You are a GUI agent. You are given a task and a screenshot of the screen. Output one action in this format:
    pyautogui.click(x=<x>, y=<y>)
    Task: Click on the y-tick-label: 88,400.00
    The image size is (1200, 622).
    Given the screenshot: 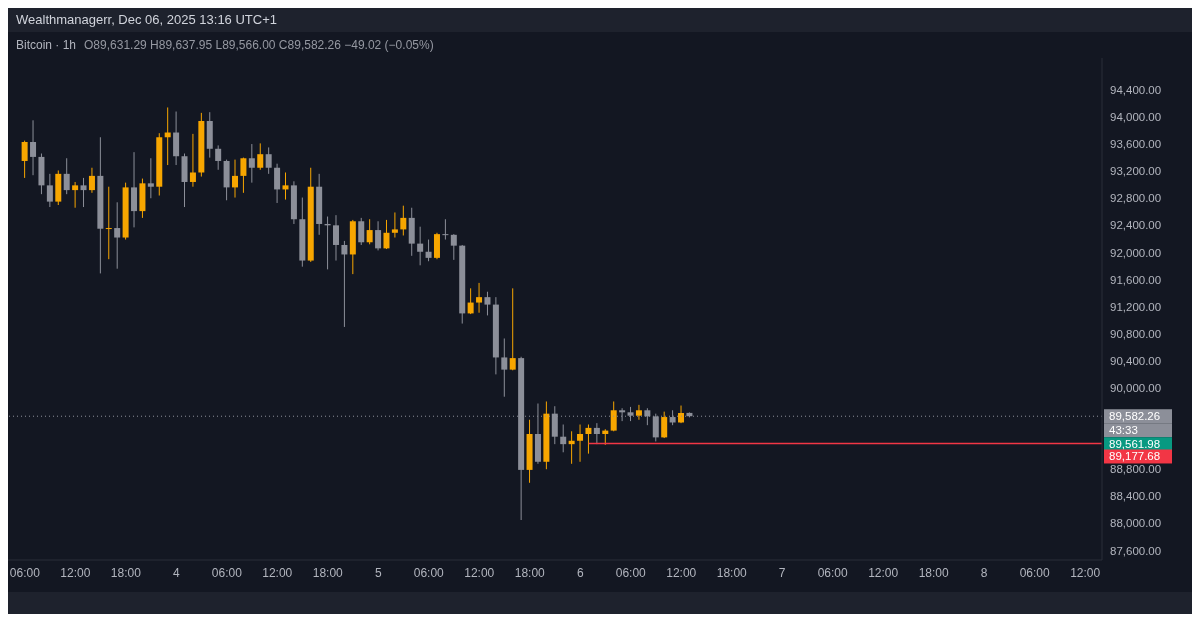 What is the action you would take?
    pyautogui.click(x=1136, y=496)
    